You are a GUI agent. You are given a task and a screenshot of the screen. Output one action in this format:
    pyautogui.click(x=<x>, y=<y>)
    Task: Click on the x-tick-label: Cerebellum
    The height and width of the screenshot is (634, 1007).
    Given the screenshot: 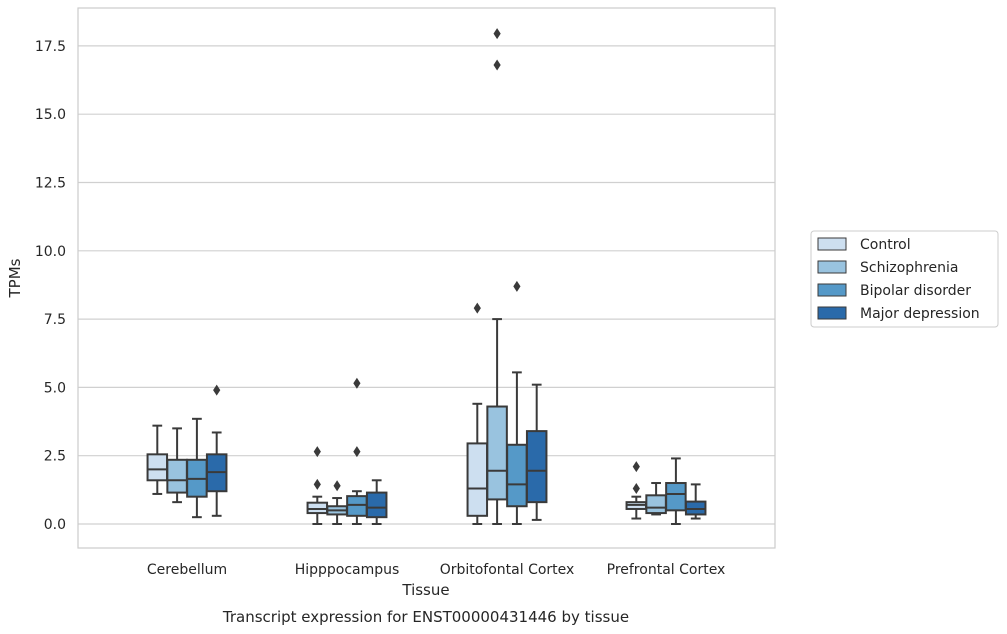 What is the action you would take?
    pyautogui.click(x=187, y=570)
    